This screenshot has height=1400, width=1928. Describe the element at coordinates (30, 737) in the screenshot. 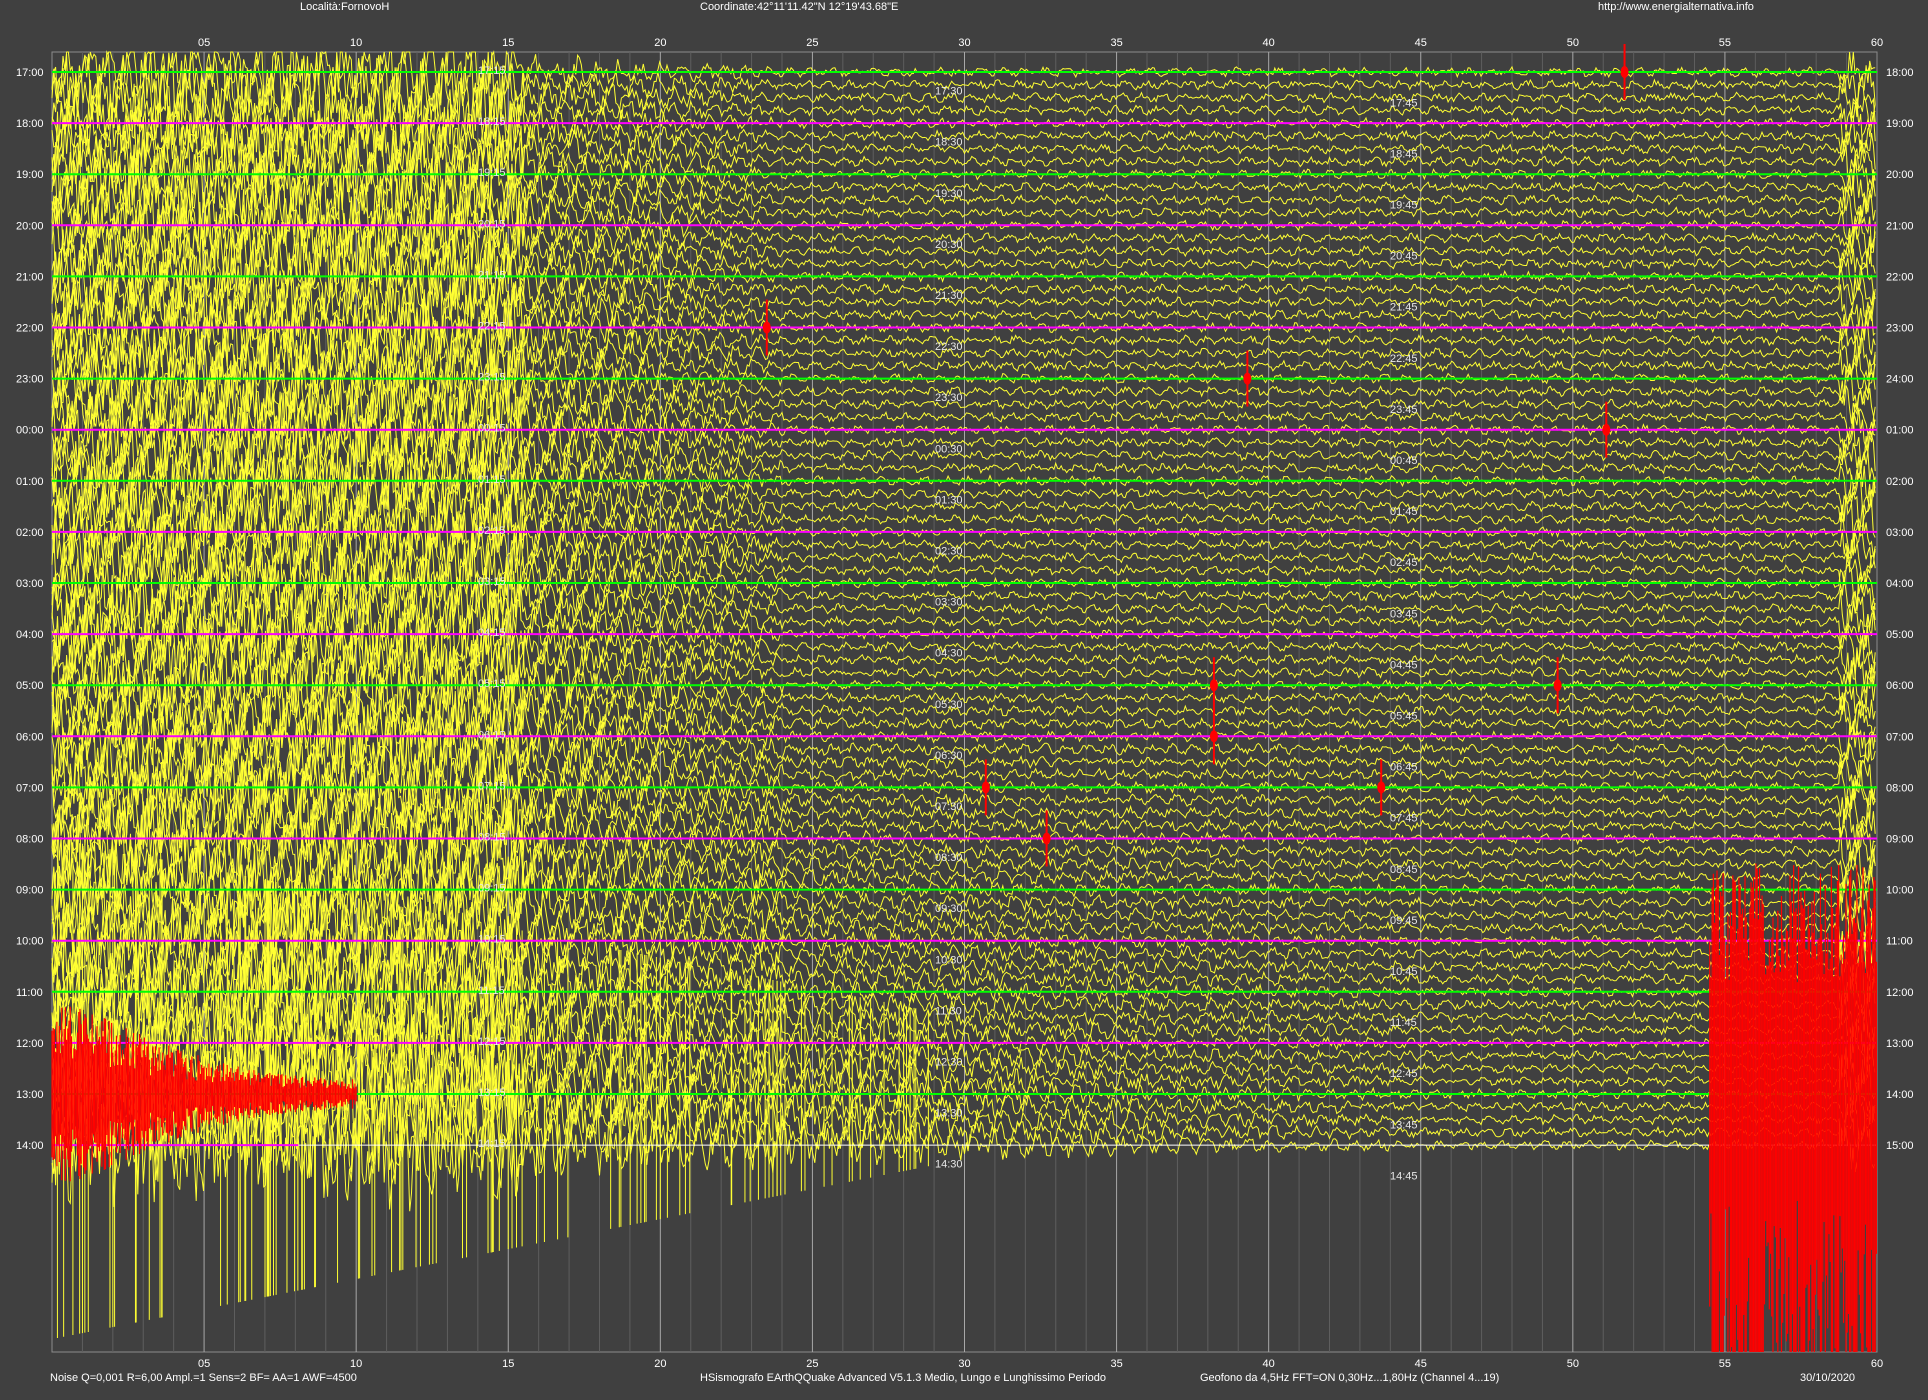

I see `y-label-left: 06:00` at that location.